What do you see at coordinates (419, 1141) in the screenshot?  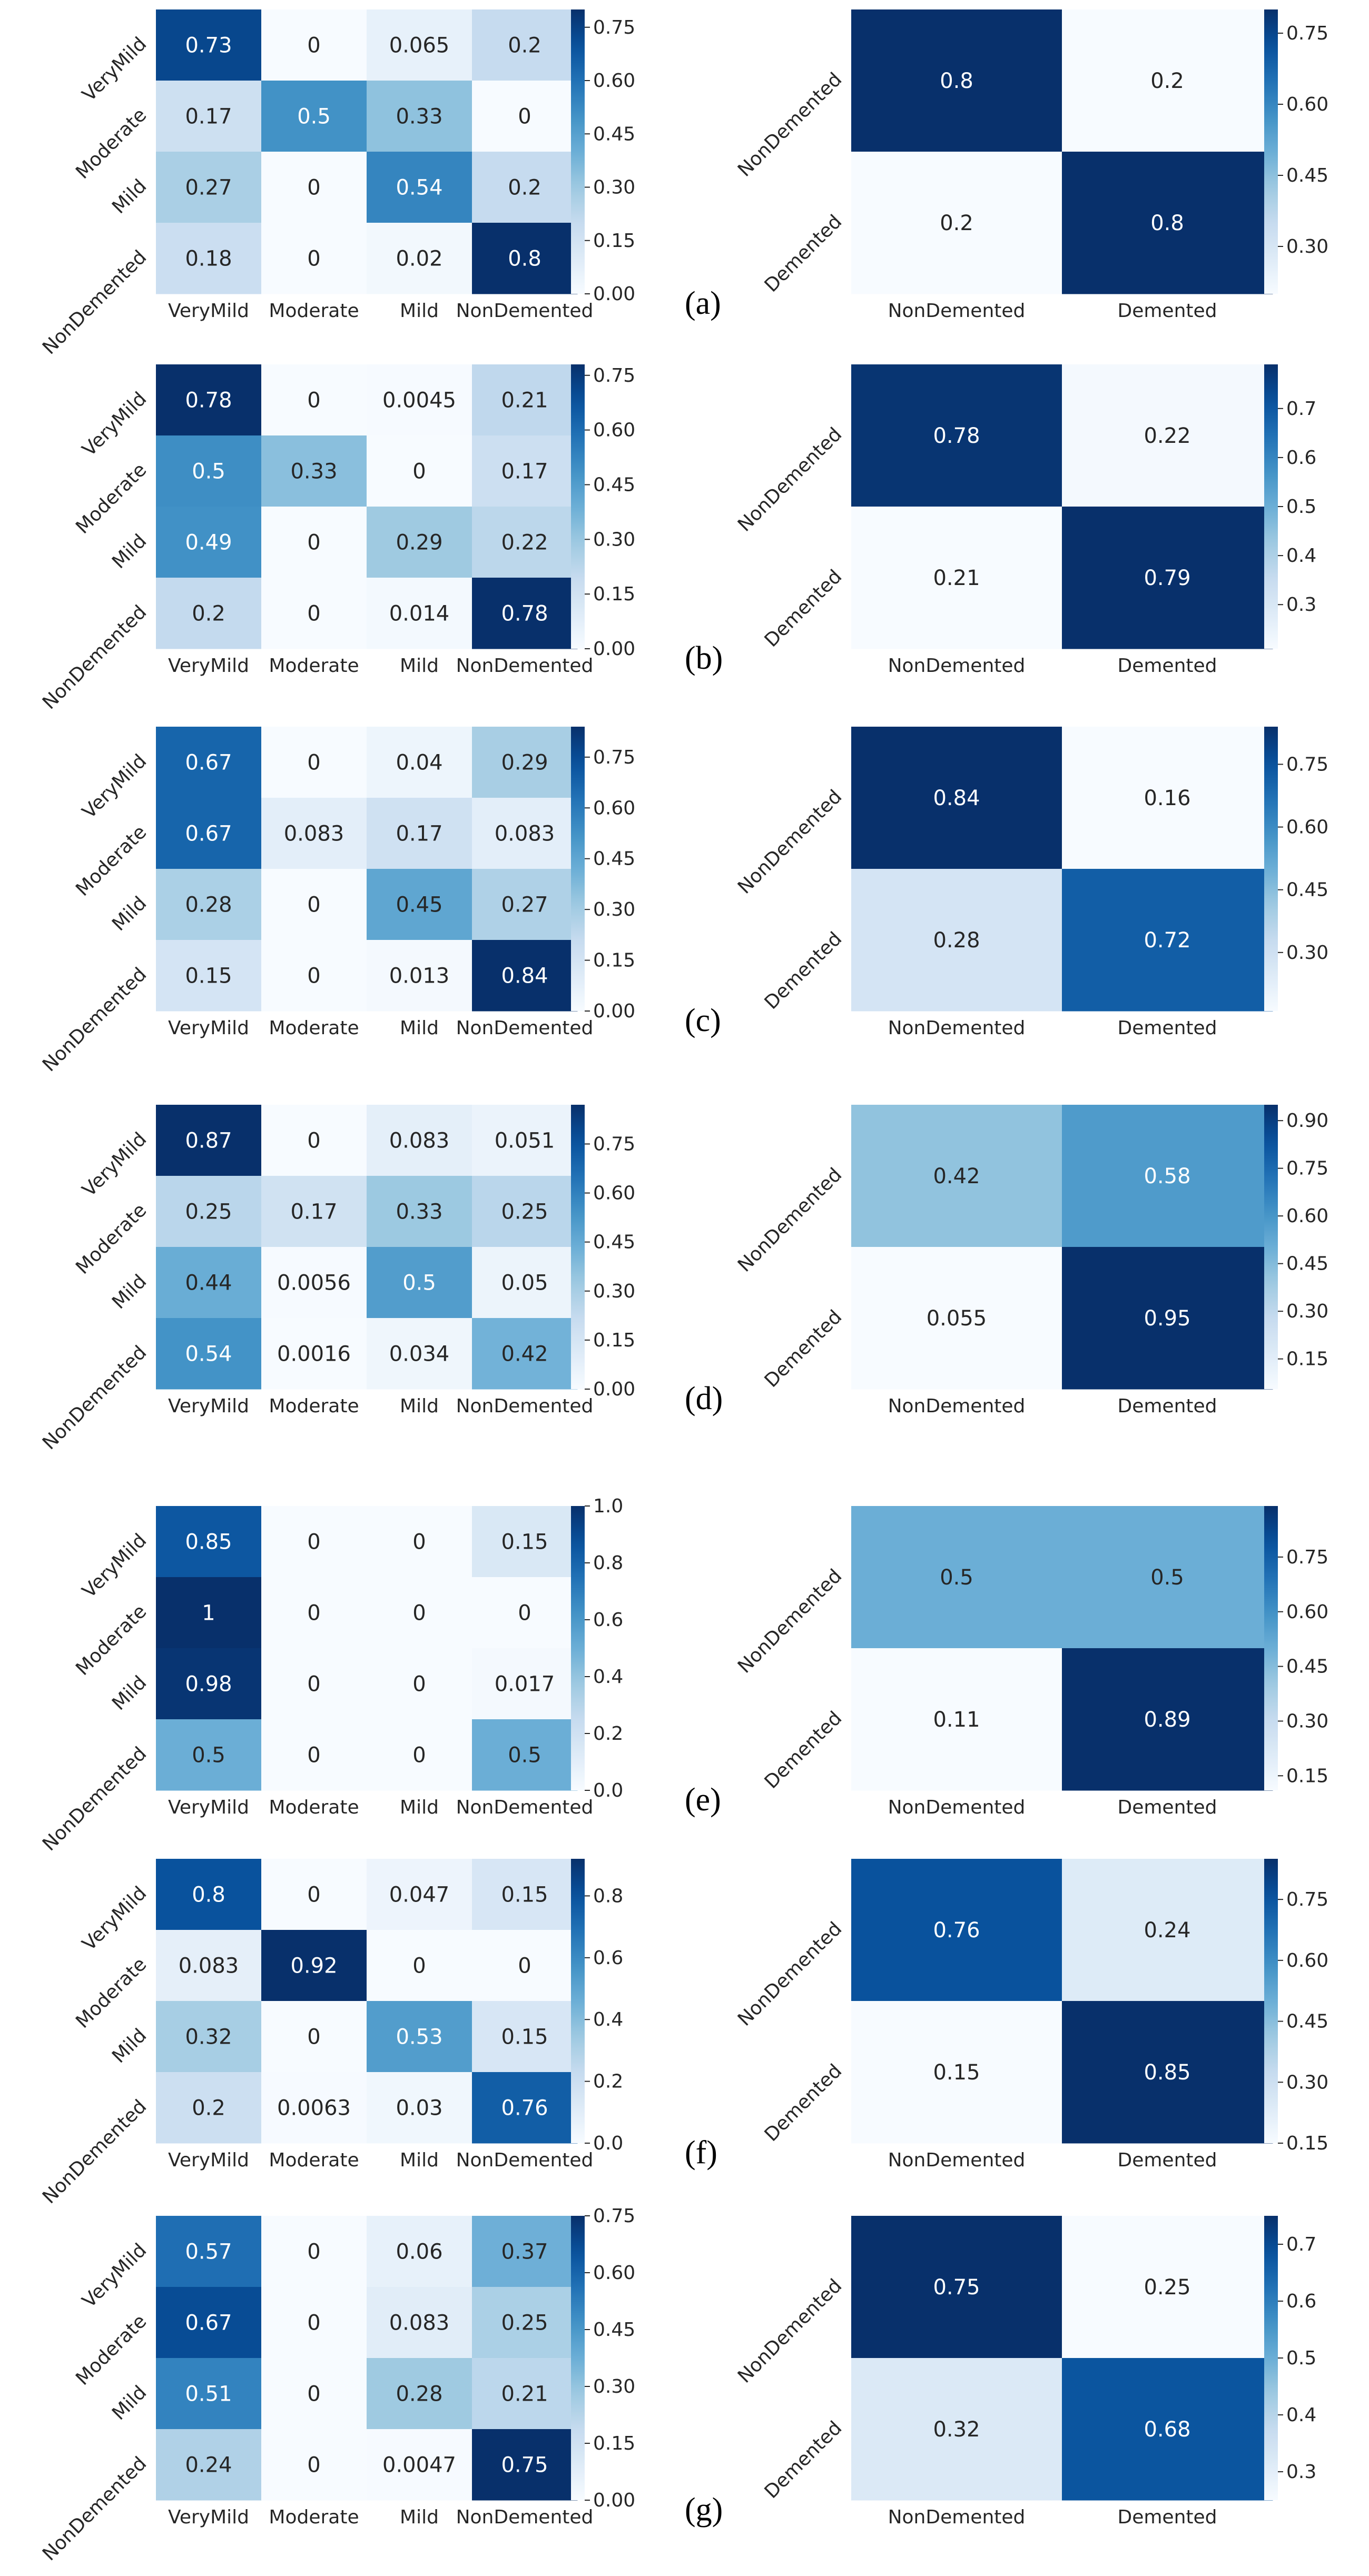 I see `cell-value-label: 0.083` at bounding box center [419, 1141].